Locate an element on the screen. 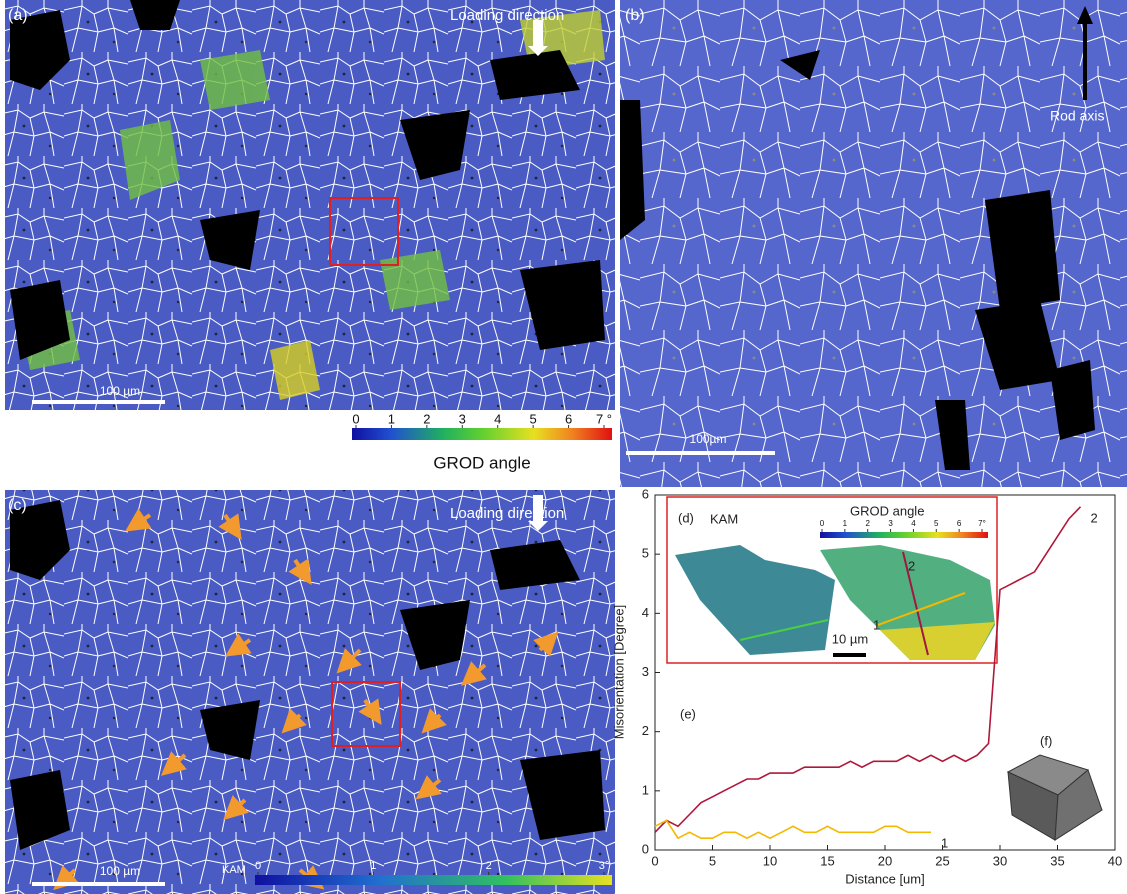 This screenshot has height=894, width=1127. scale-bar-label: 10 µm is located at coordinates (850, 638).